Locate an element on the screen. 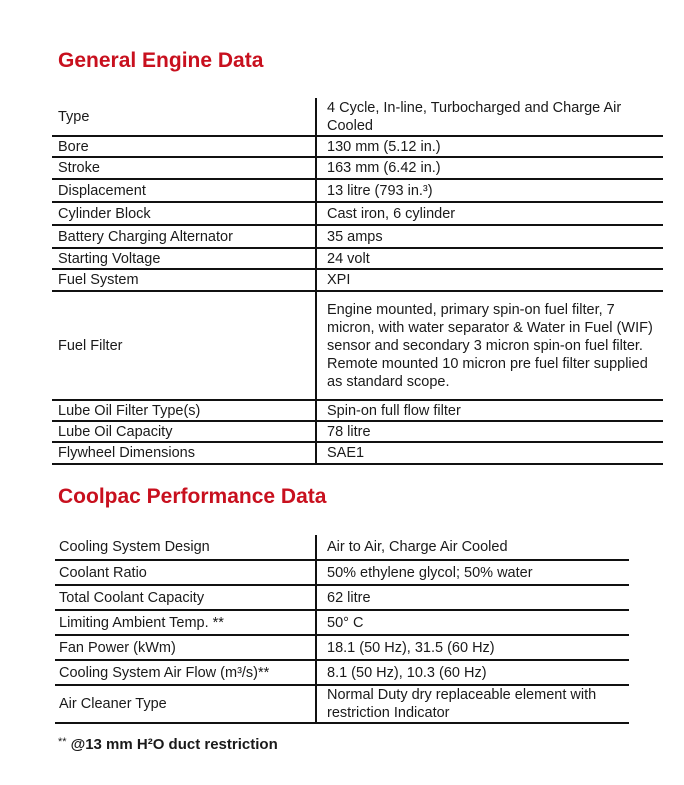 The image size is (684, 785). row-label: Fuel System is located at coordinates (98, 280).